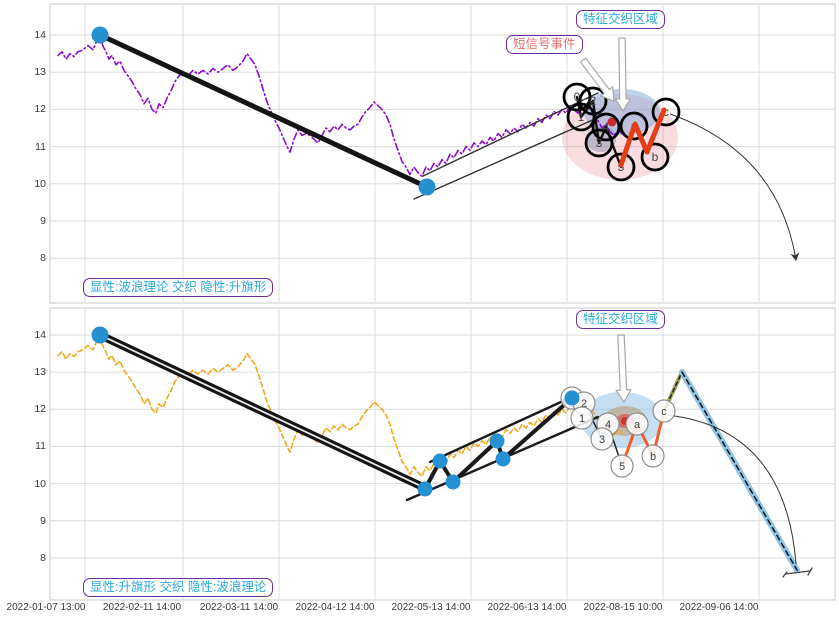 The height and width of the screenshot is (617, 839). Describe the element at coordinates (46, 607) in the screenshot. I see `x-tick: 2022-01-07 13:00` at that location.